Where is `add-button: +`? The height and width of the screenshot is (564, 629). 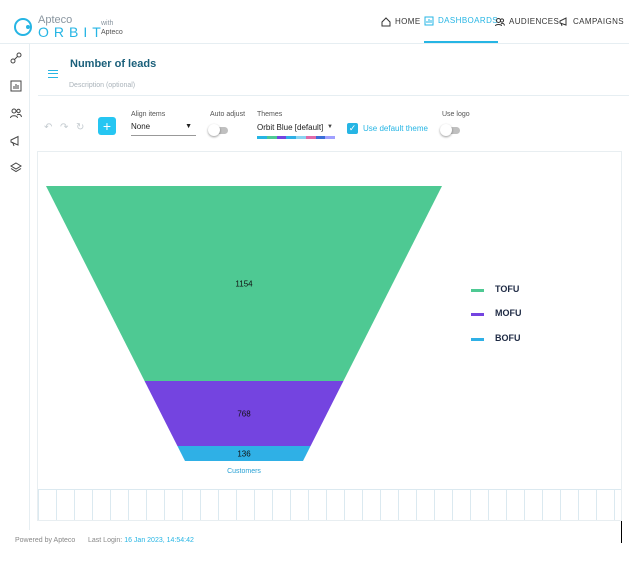 add-button: + is located at coordinates (107, 126).